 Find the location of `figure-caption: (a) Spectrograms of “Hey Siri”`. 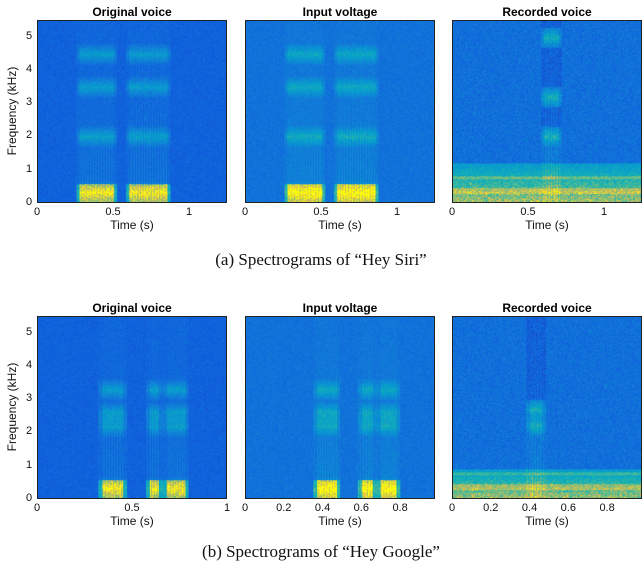

figure-caption: (a) Spectrograms of “Hey Siri” is located at coordinates (321, 259).